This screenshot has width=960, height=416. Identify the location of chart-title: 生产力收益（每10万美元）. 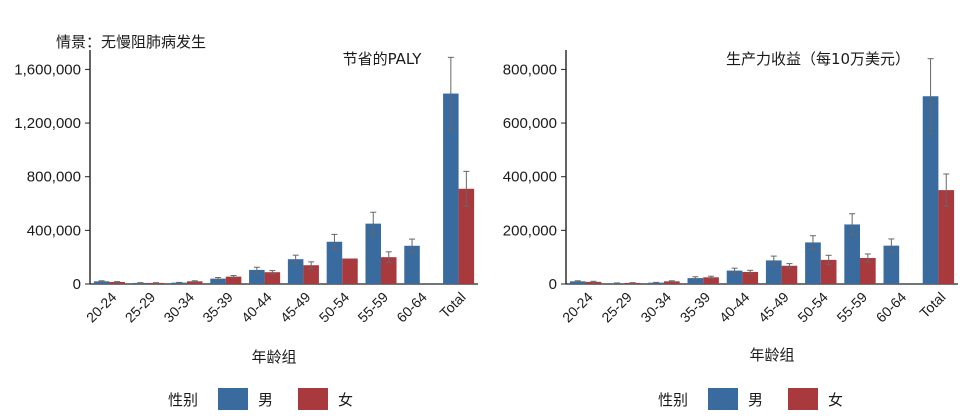
(818, 59).